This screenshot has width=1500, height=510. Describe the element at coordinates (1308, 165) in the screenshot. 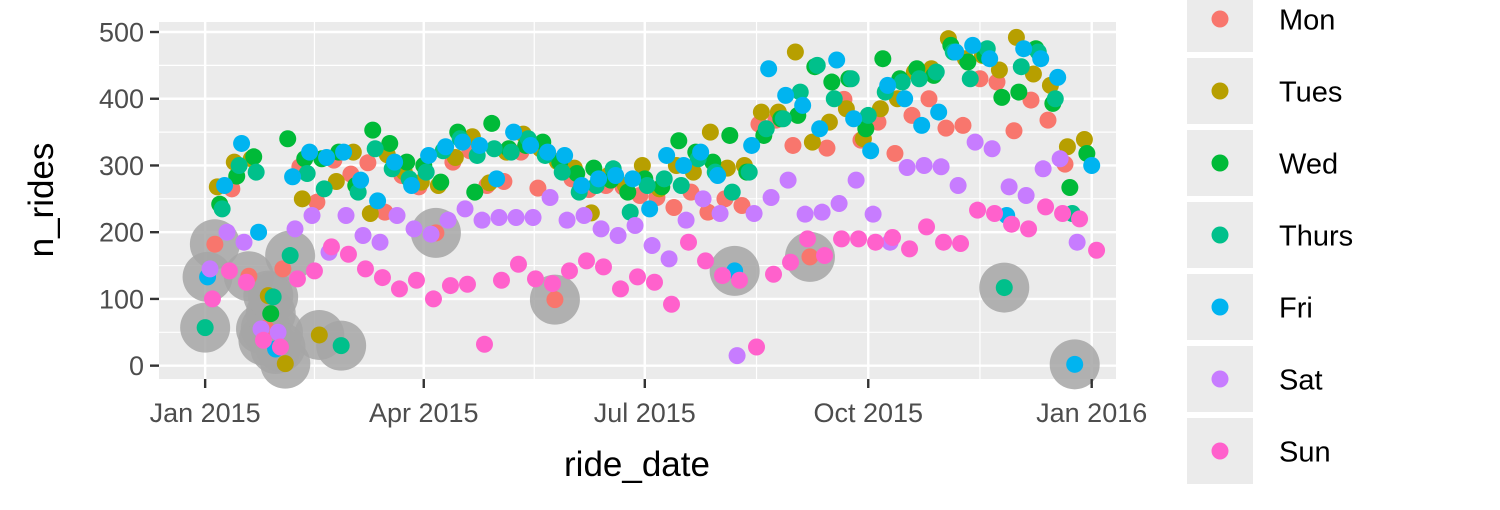

I see `legend-label-wed: Wed` at that location.